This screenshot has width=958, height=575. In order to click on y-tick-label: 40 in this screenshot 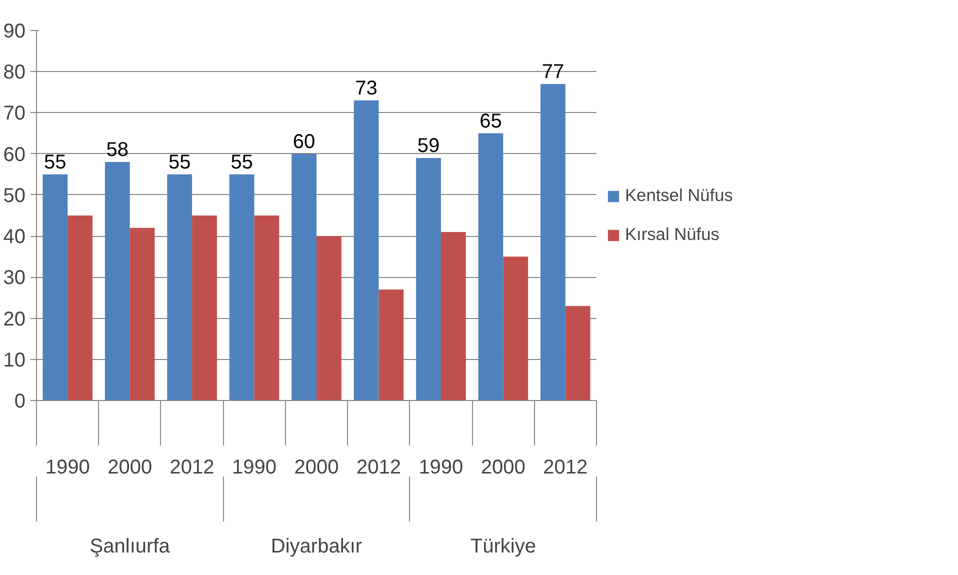, I will do `click(14, 237)`.